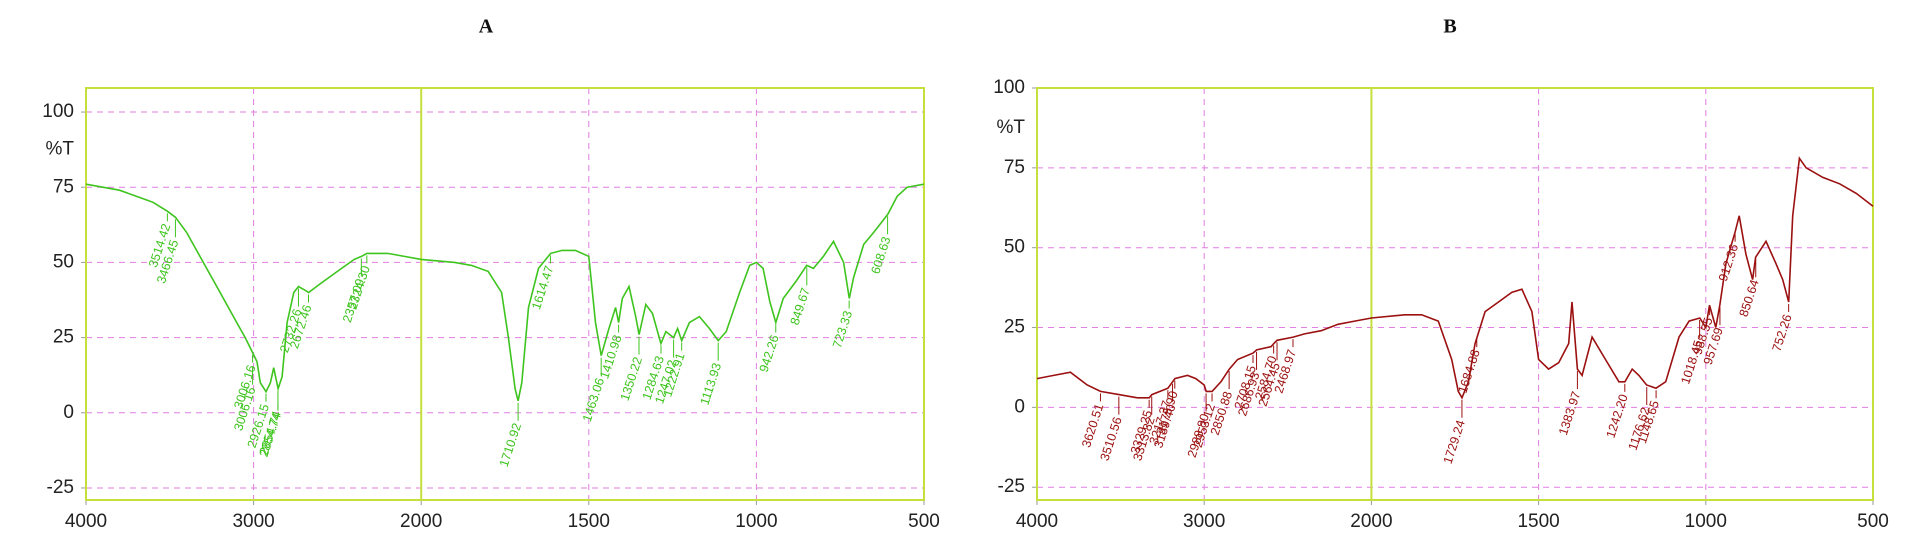 This screenshot has height=556, width=1920. What do you see at coordinates (1749, 298) in the screenshot?
I see `peak-label: 850.64` at bounding box center [1749, 298].